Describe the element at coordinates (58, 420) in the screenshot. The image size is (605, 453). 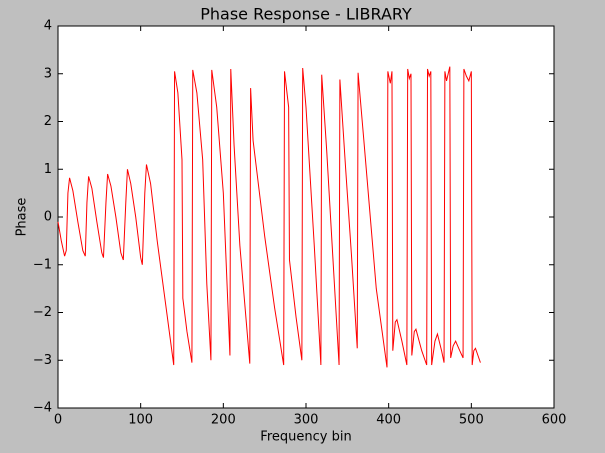
I see `x-tick-label: 0` at that location.